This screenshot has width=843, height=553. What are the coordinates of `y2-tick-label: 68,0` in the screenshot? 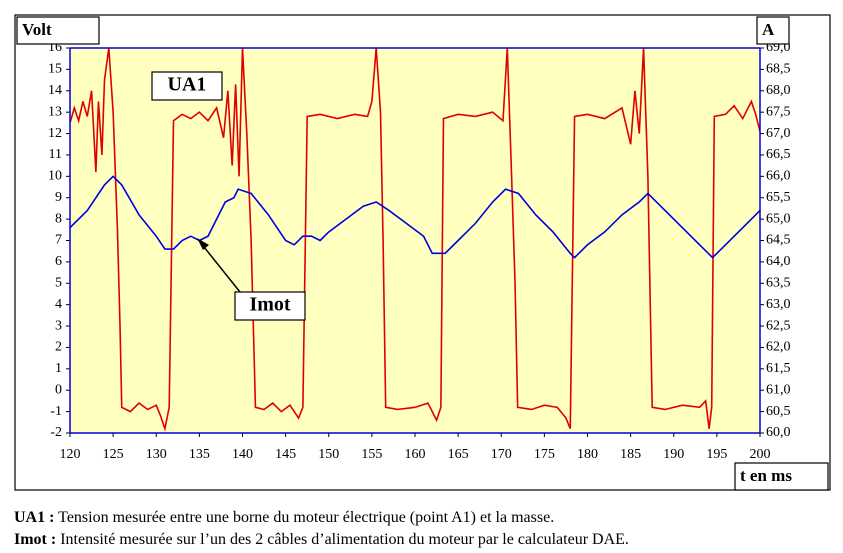 It's located at (778, 90).